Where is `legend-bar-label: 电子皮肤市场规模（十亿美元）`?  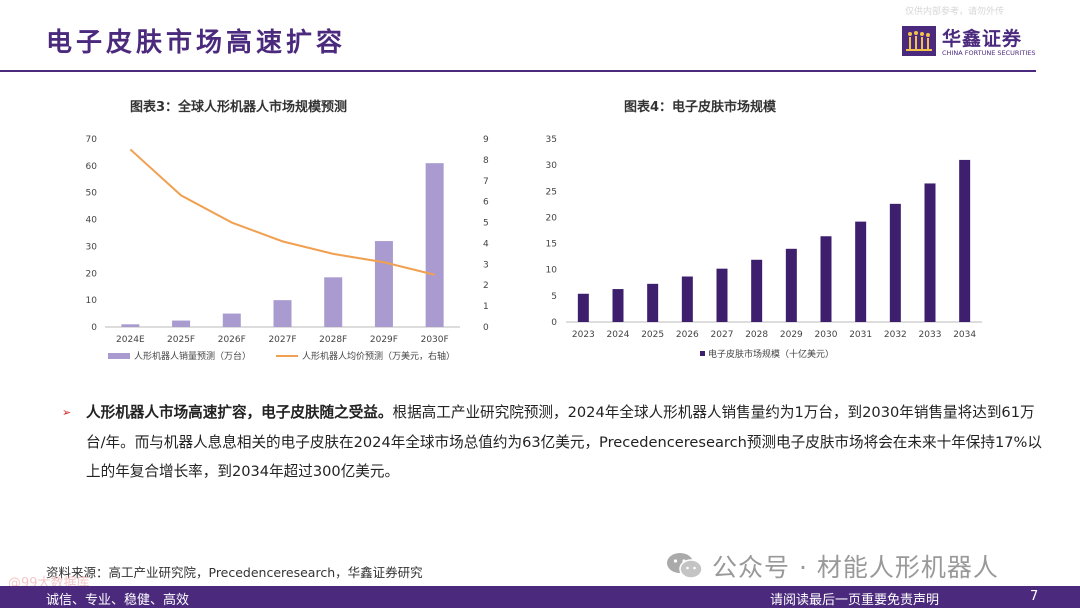 legend-bar-label: 电子皮肤市场规模（十亿美元） is located at coordinates (771, 354).